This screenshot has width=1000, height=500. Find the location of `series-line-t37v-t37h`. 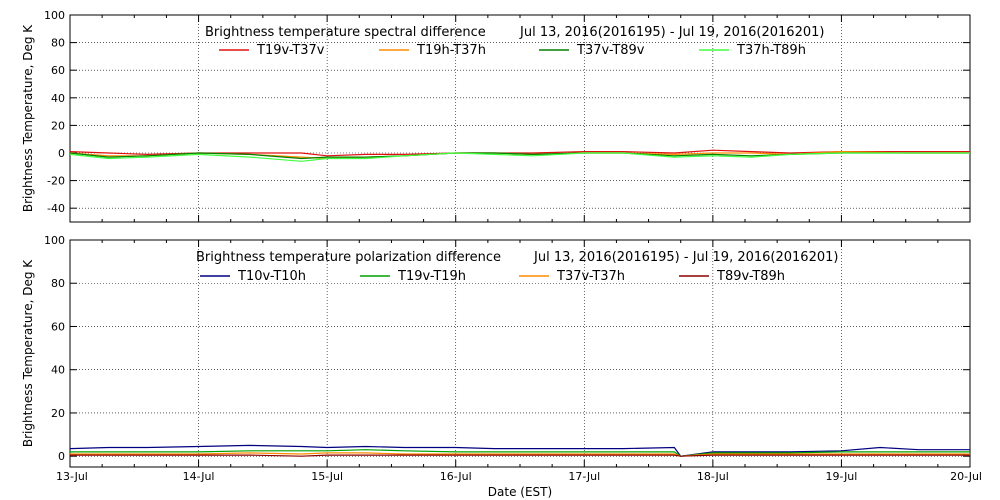

series-line-t37v-t37h is located at coordinates (520, 454).